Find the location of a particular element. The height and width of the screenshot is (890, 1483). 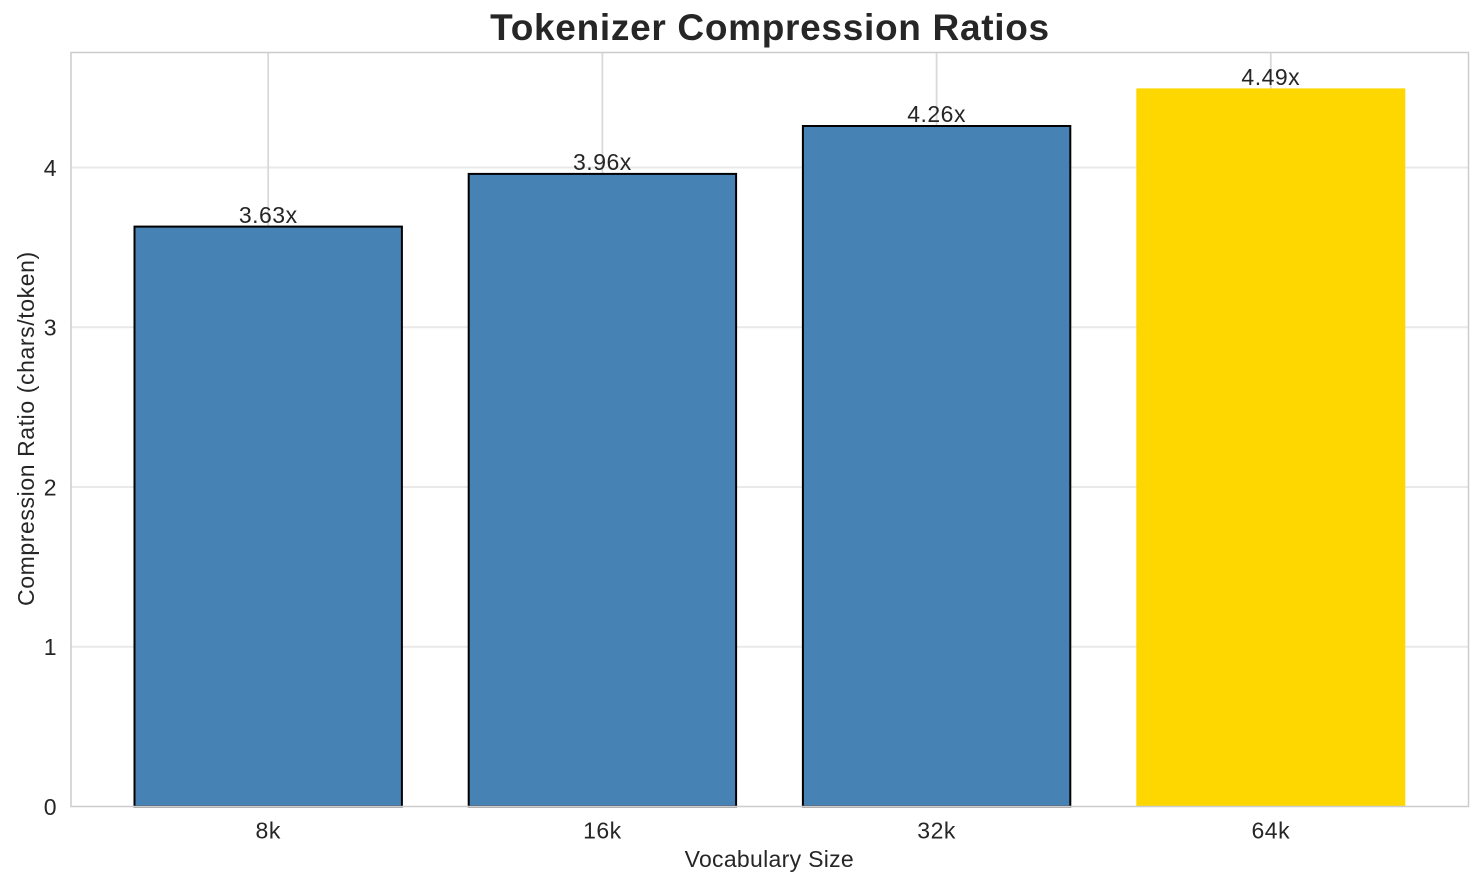

svg-text: 16k is located at coordinates (602, 831).